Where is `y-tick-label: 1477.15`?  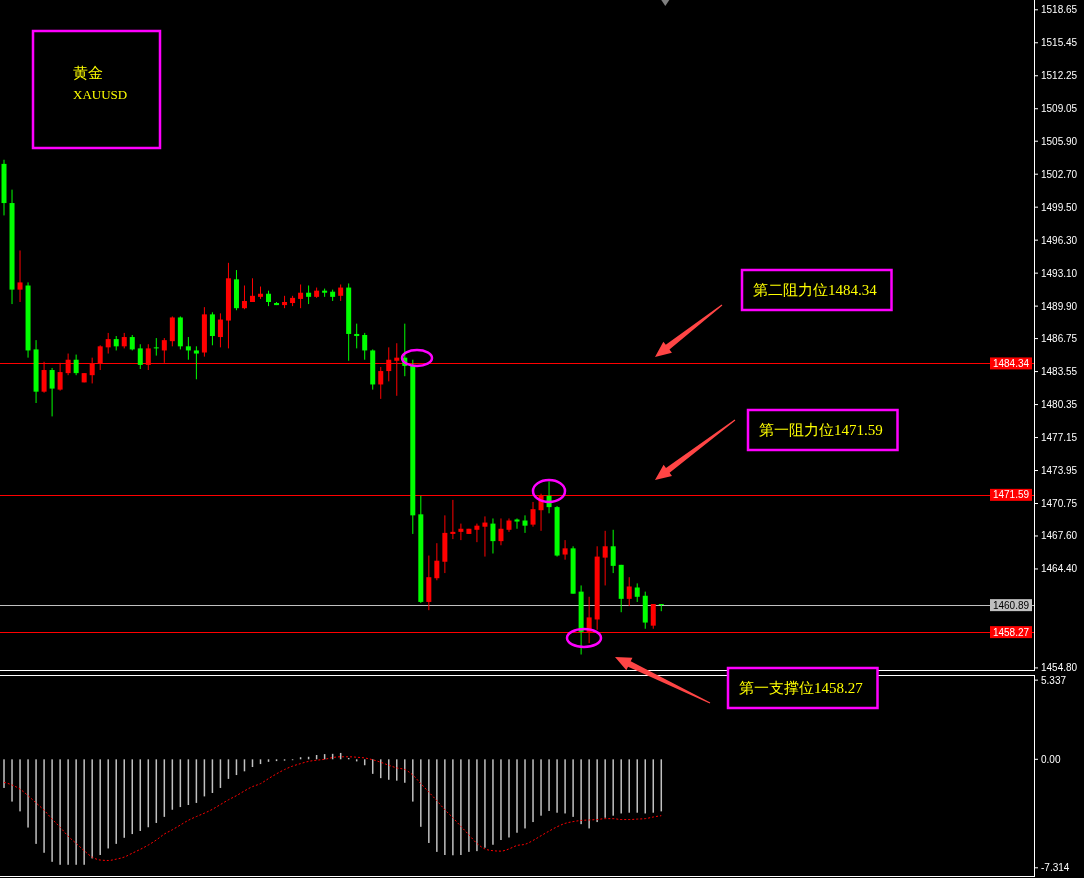
y-tick-label: 1477.15 is located at coordinates (1059, 438).